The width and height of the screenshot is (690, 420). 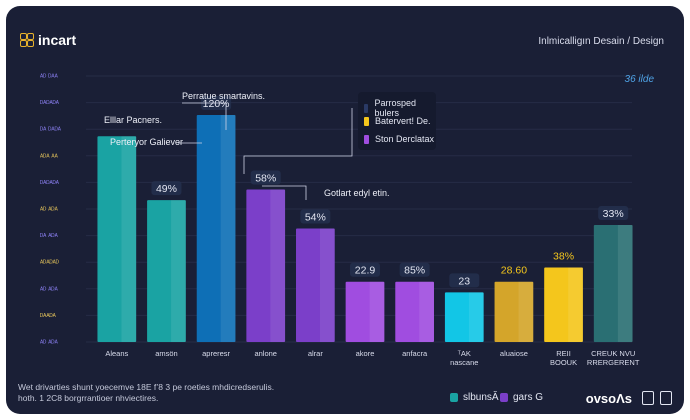 What do you see at coordinates (265, 353) in the screenshot?
I see `x-tick-label: anlone` at bounding box center [265, 353].